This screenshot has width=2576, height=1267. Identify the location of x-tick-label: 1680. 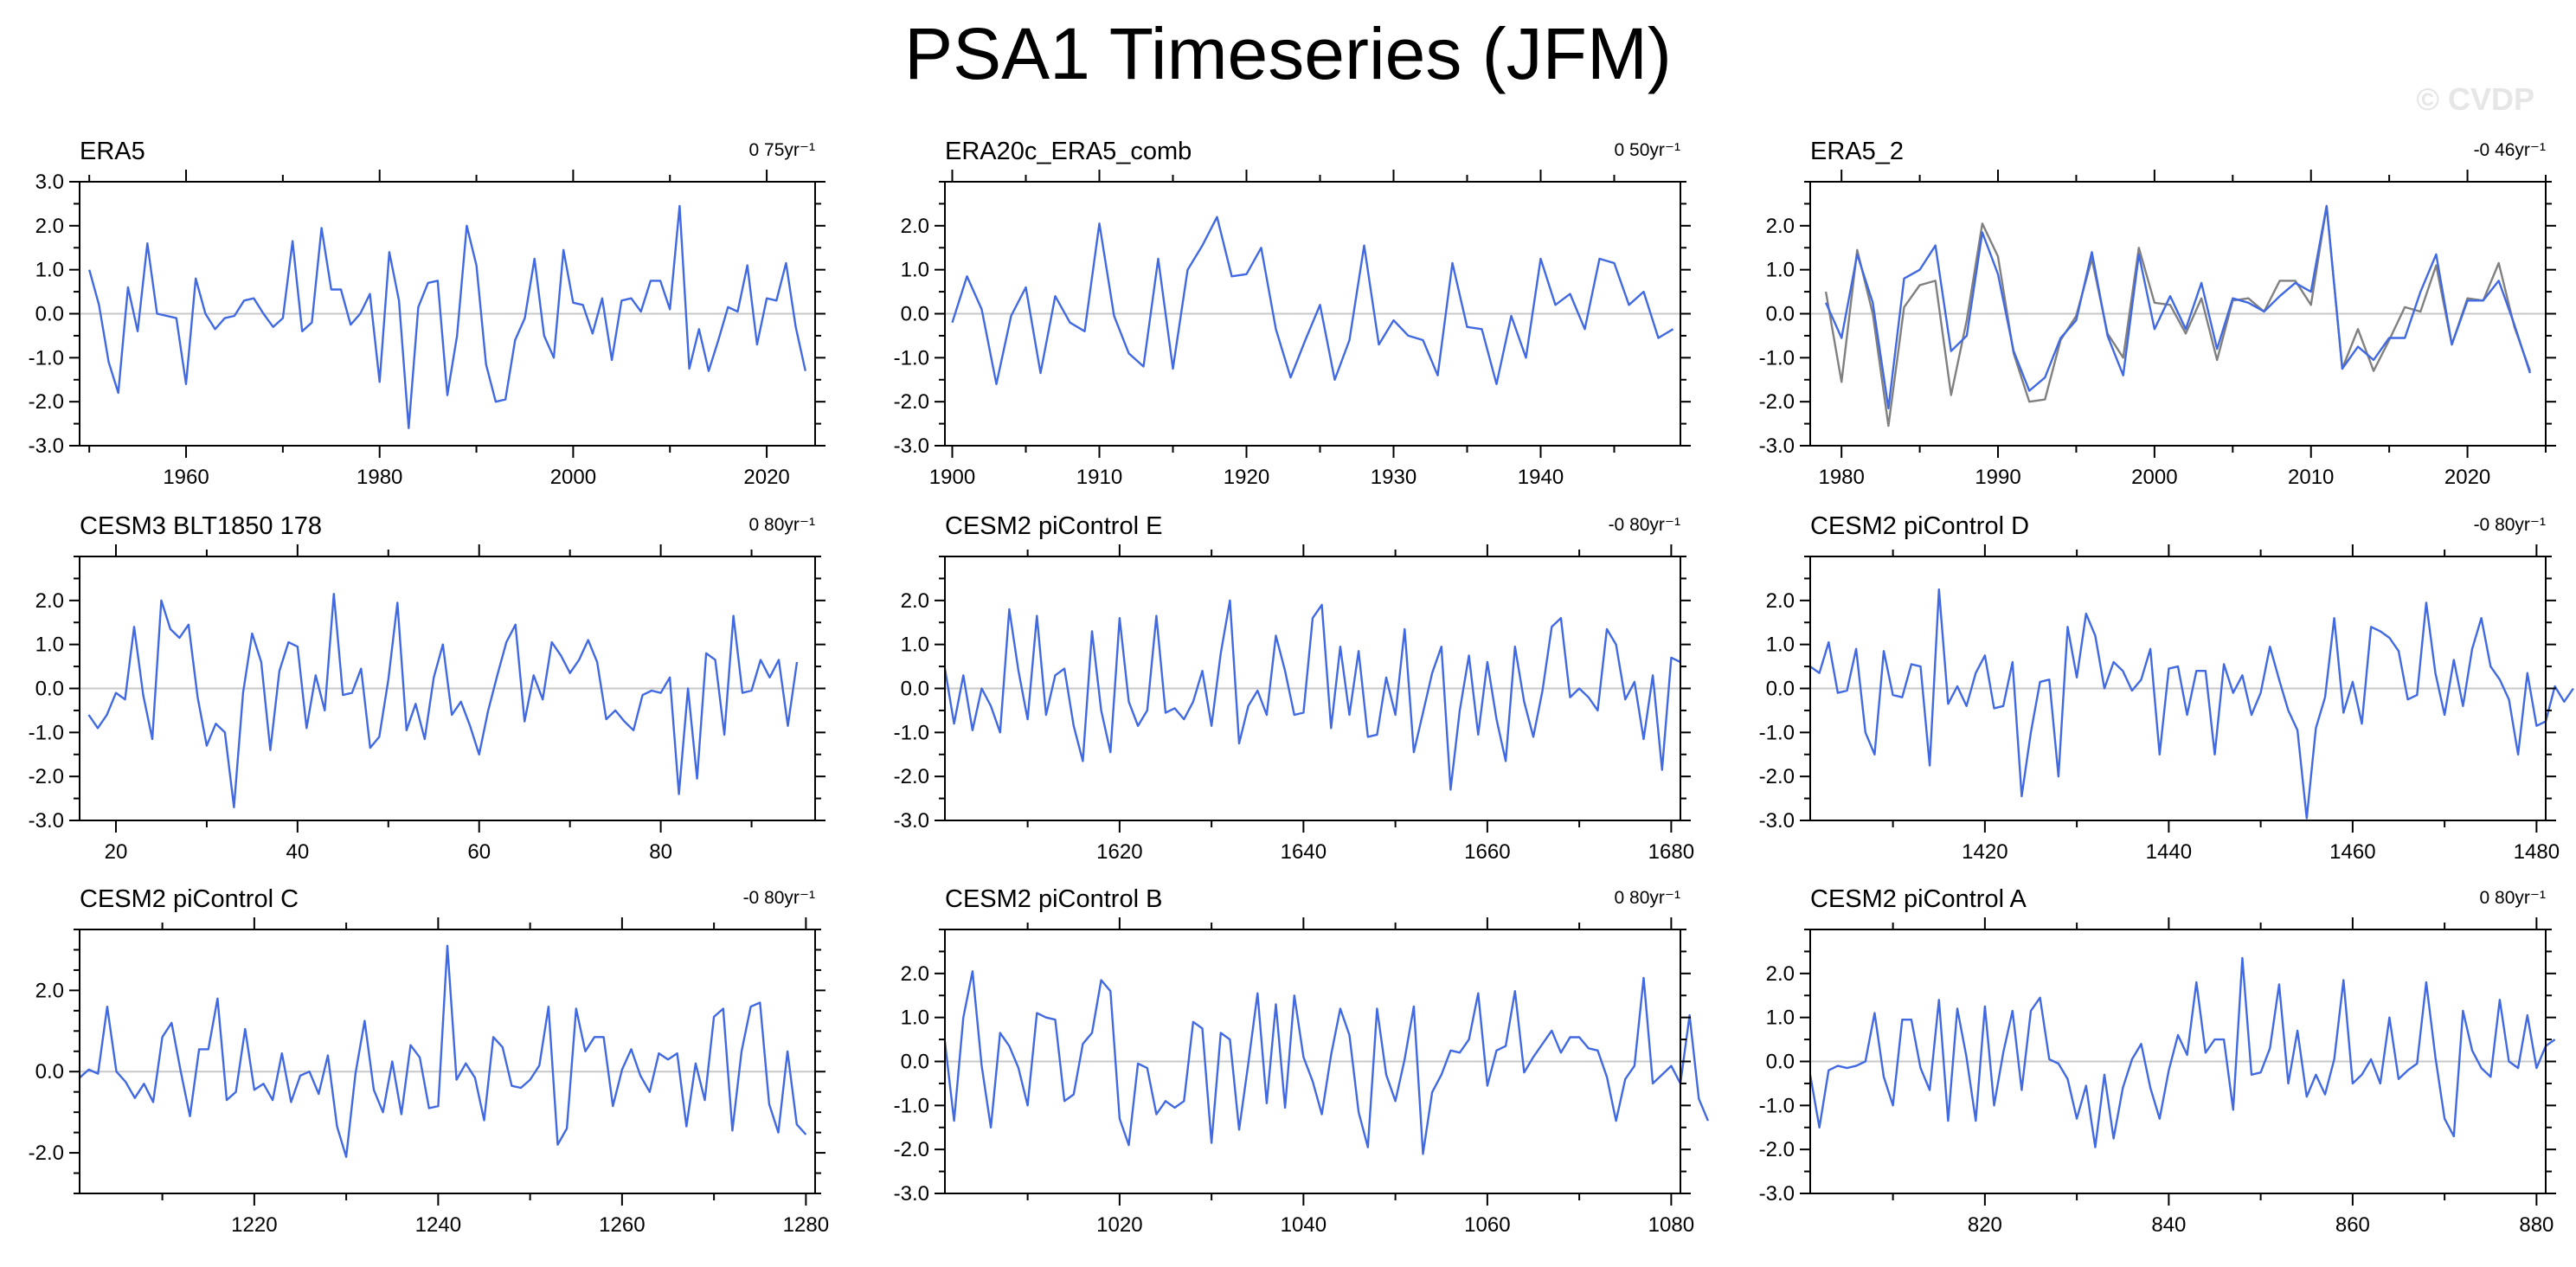
(1671, 852).